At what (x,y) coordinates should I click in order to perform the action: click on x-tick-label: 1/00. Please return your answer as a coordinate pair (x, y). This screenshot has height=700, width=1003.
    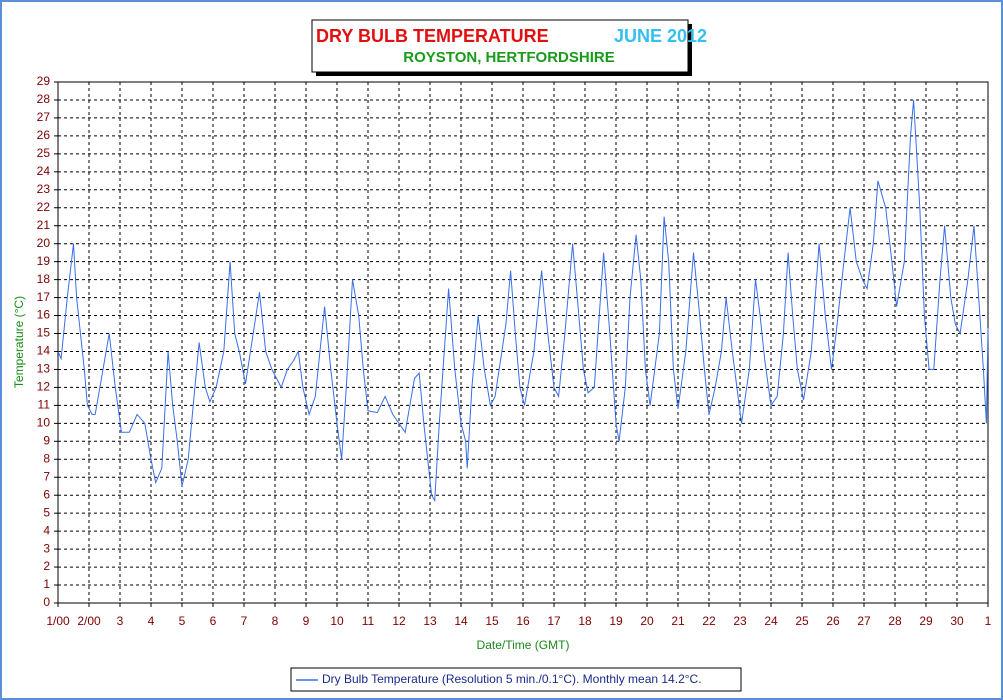
    Looking at the image, I should click on (58, 621).